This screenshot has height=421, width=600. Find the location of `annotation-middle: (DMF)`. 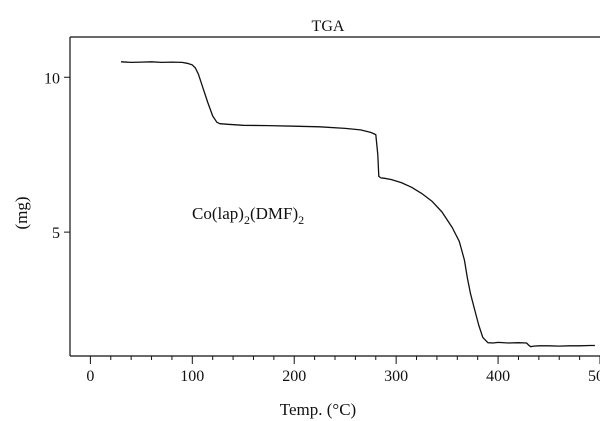

annotation-middle: (DMF) is located at coordinates (274, 213).